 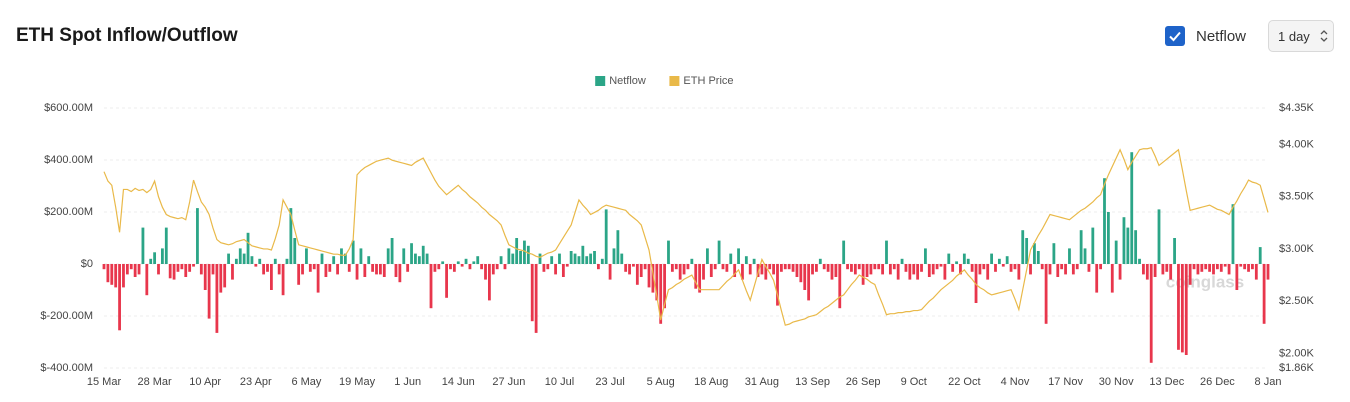 I want to click on legend-swatch, so click(x=600, y=81).